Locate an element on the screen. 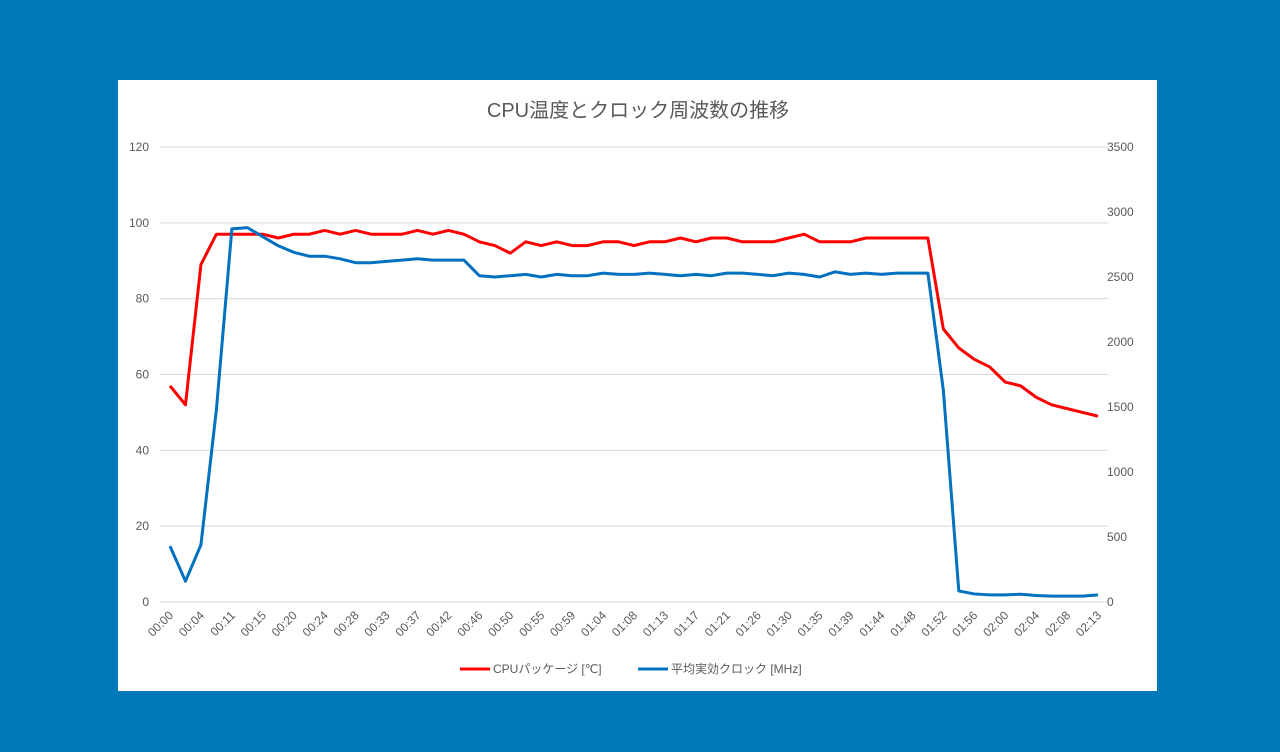 This screenshot has height=752, width=1280. y-right-tick-label: 0 is located at coordinates (1110, 602).